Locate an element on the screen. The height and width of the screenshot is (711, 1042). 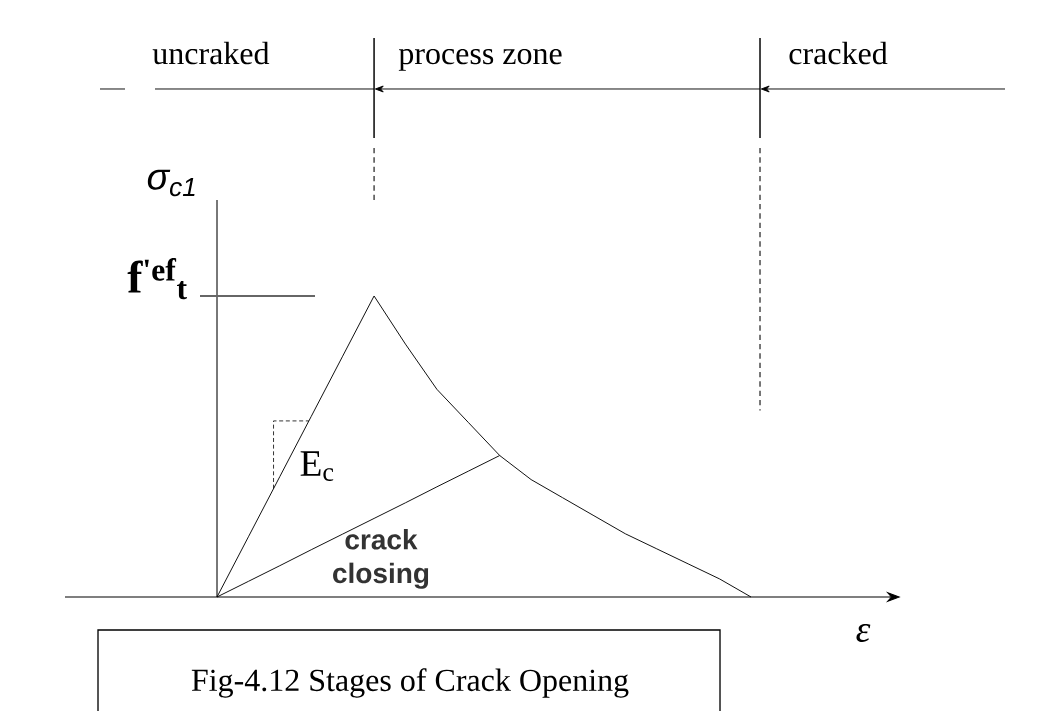
annotation: crack closing is located at coordinates (381, 559).